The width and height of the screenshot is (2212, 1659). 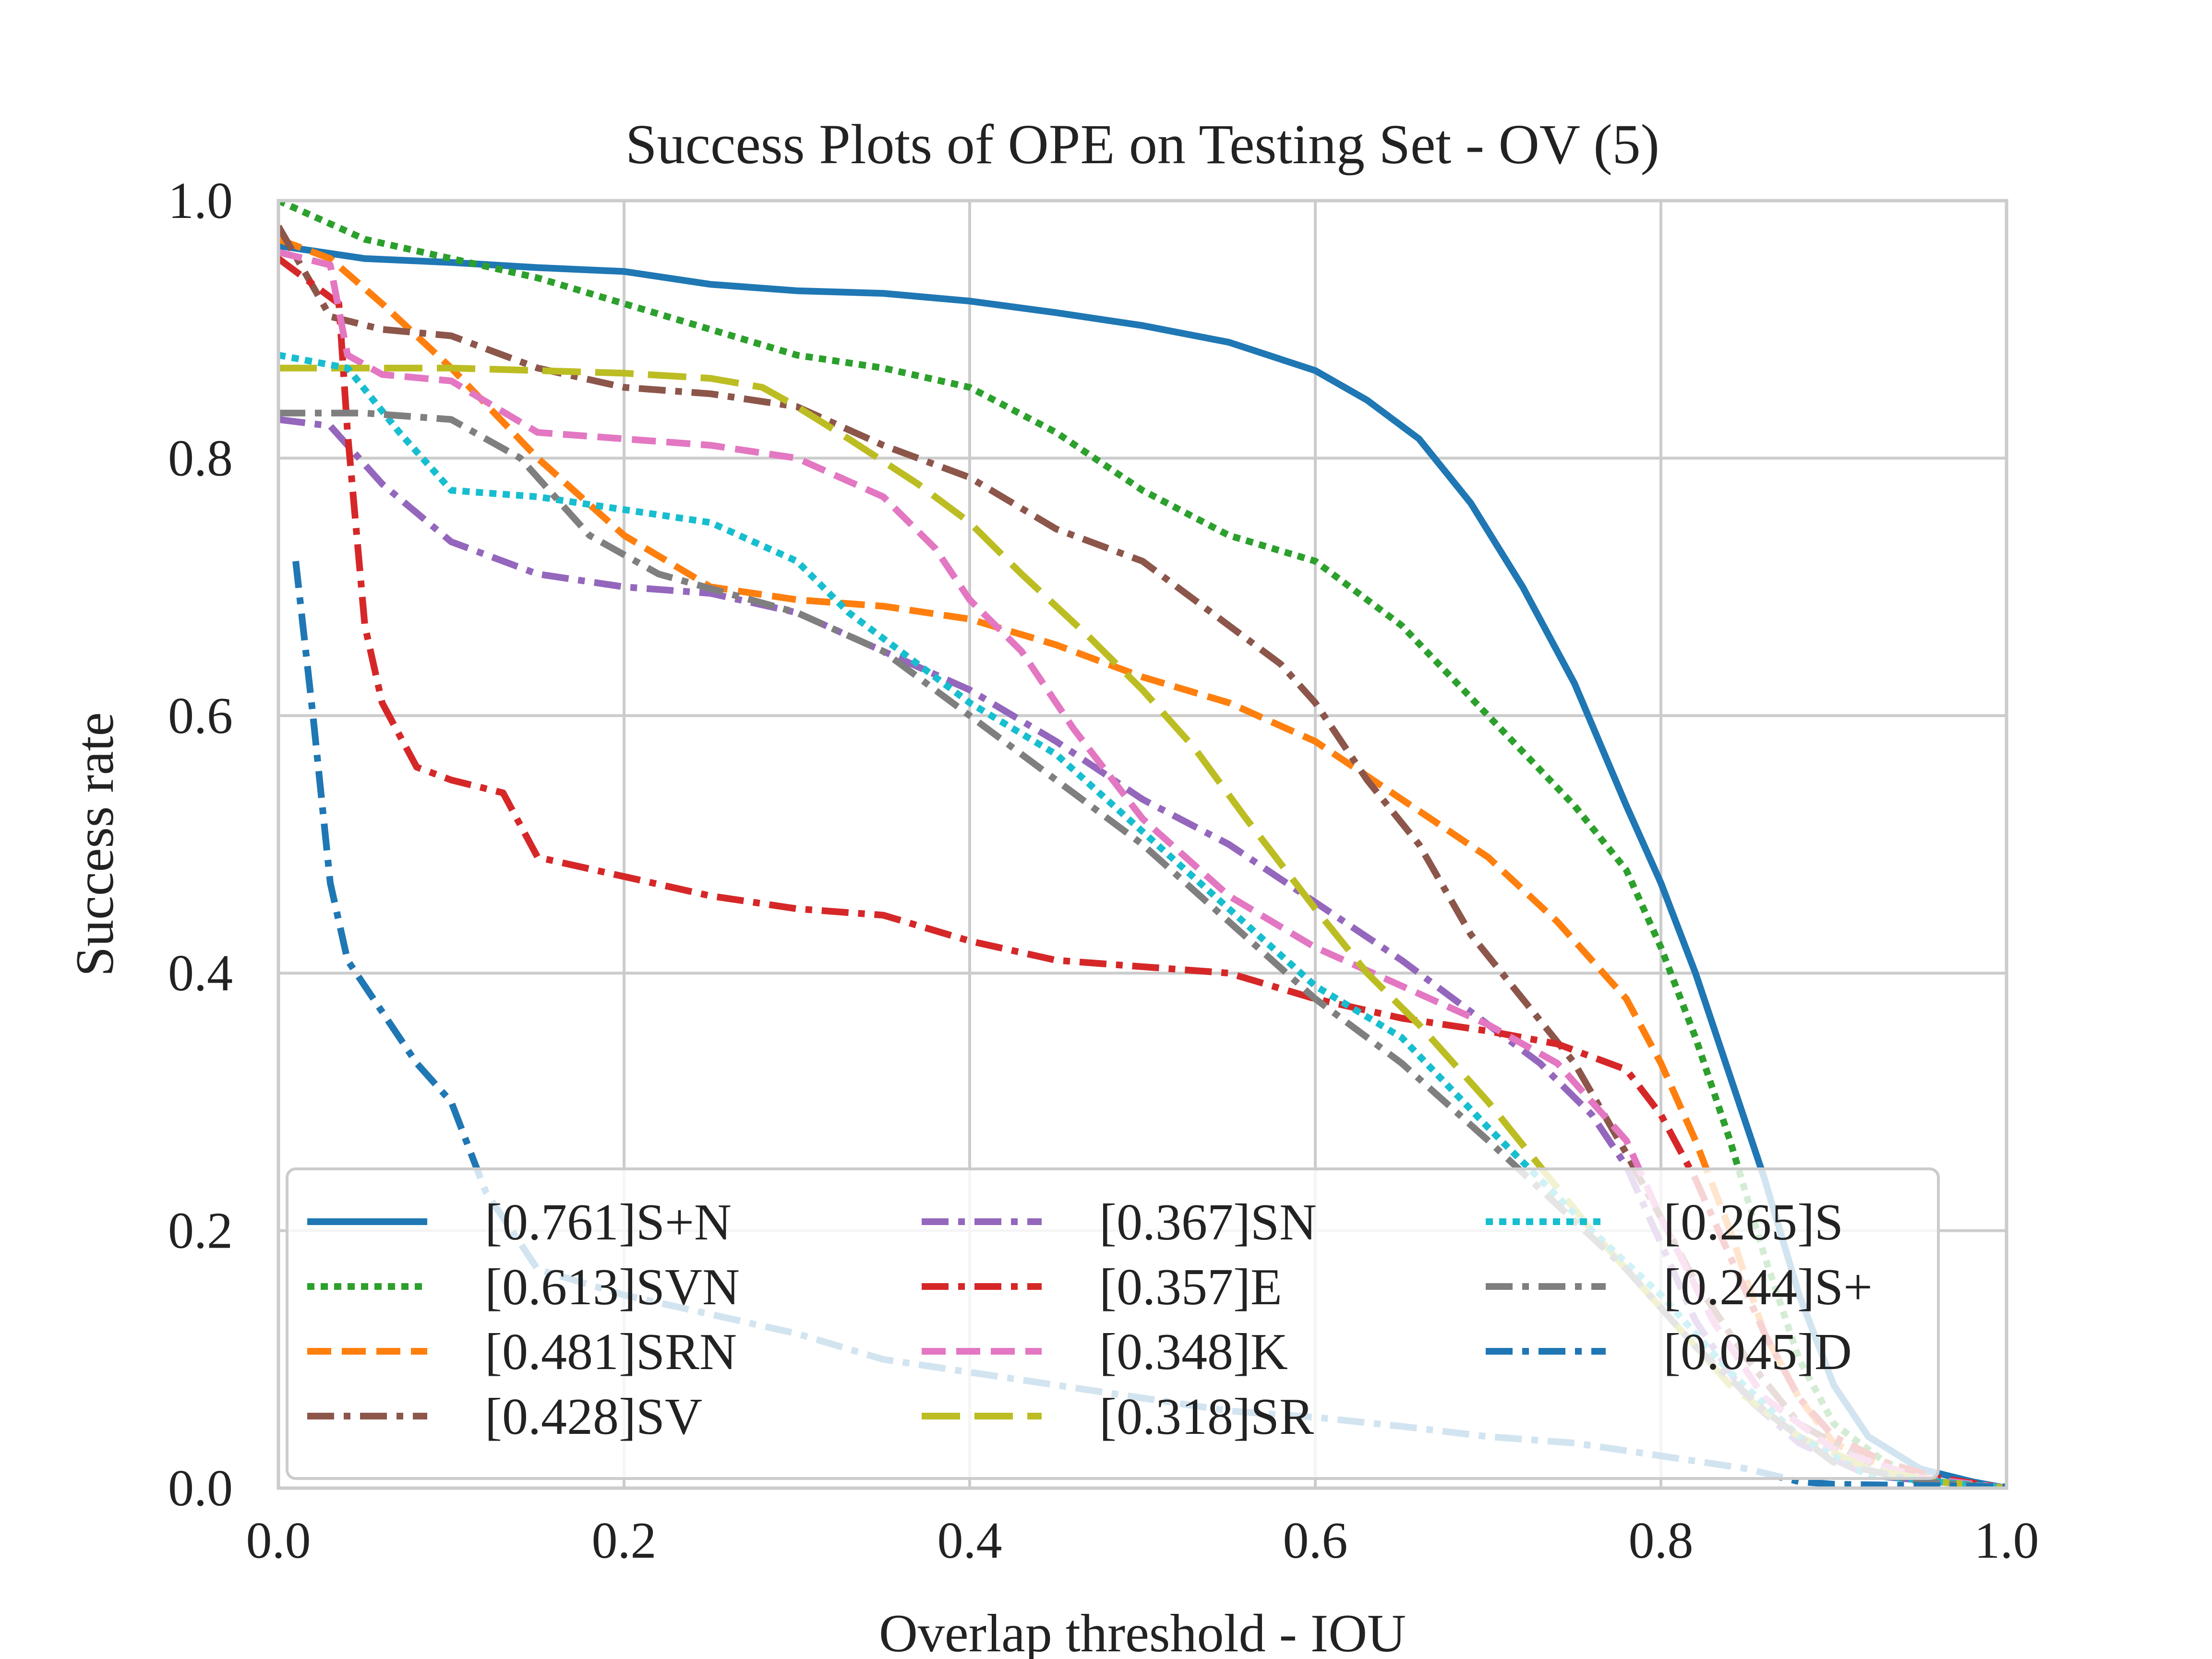 I want to click on legend-label: [0.428]SV, so click(x=593, y=1416).